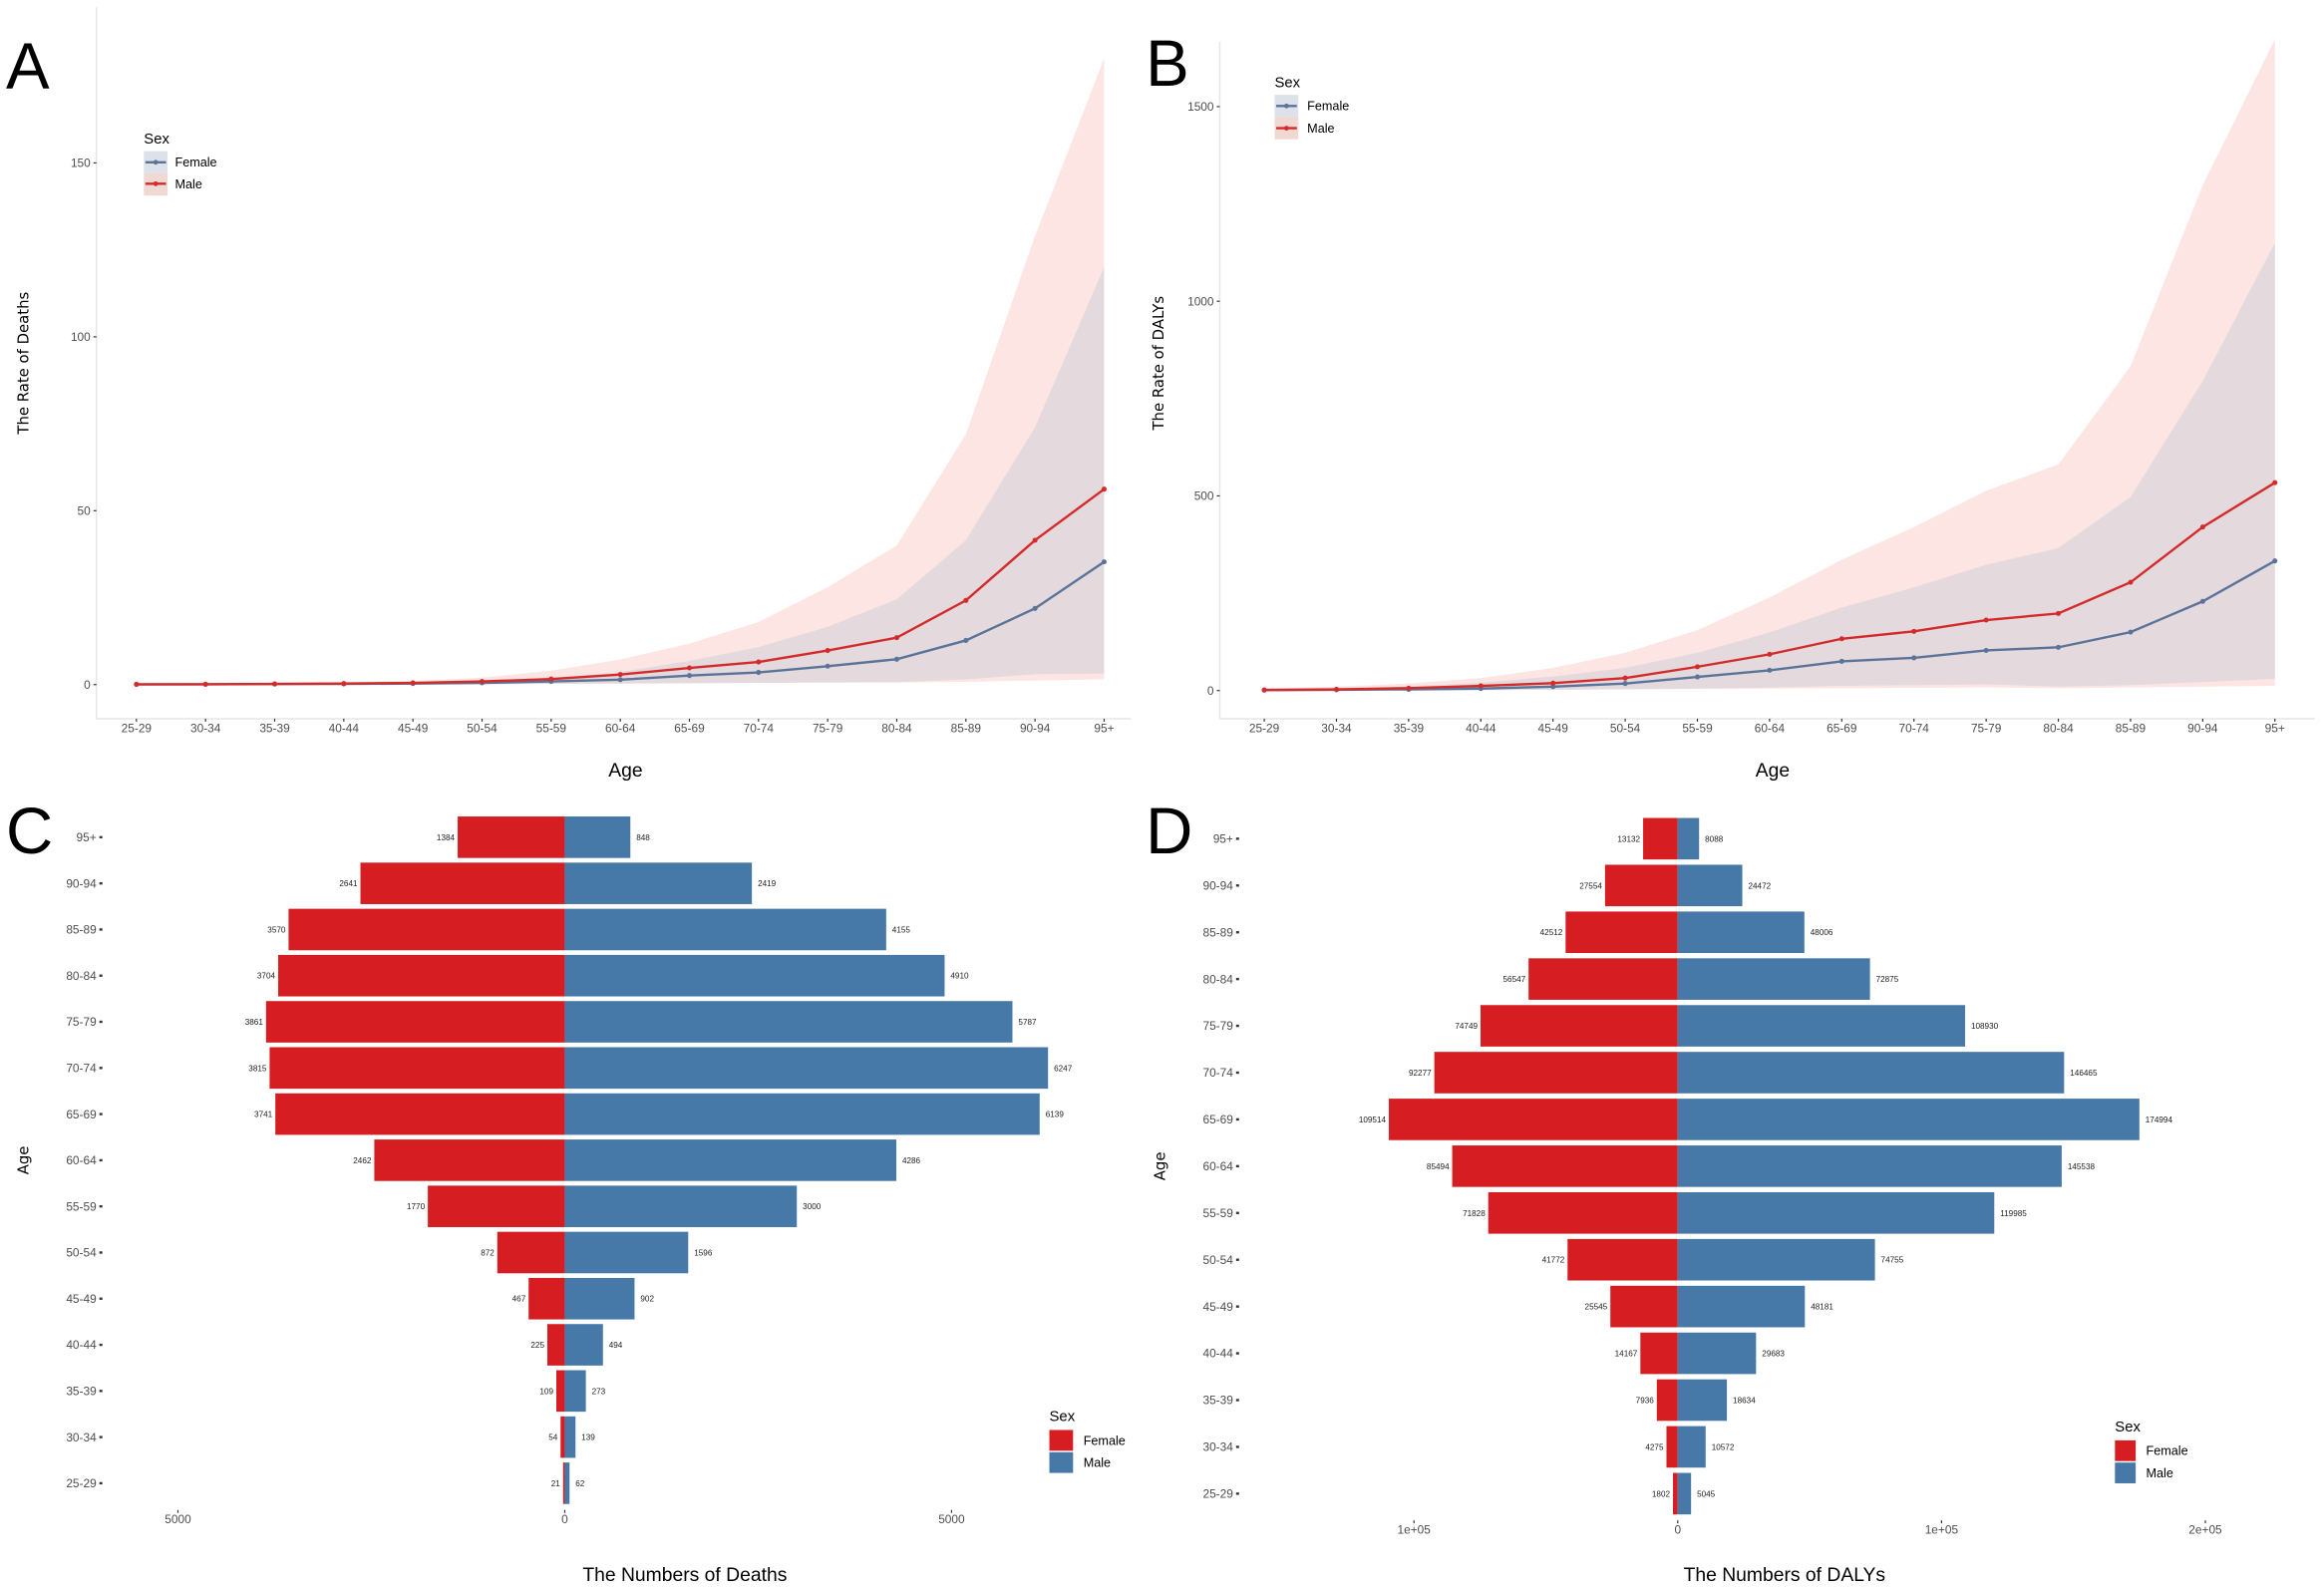 The width and height of the screenshot is (2324, 1590). What do you see at coordinates (1438, 1167) in the screenshot?
I see `data-label-female: 85494` at bounding box center [1438, 1167].